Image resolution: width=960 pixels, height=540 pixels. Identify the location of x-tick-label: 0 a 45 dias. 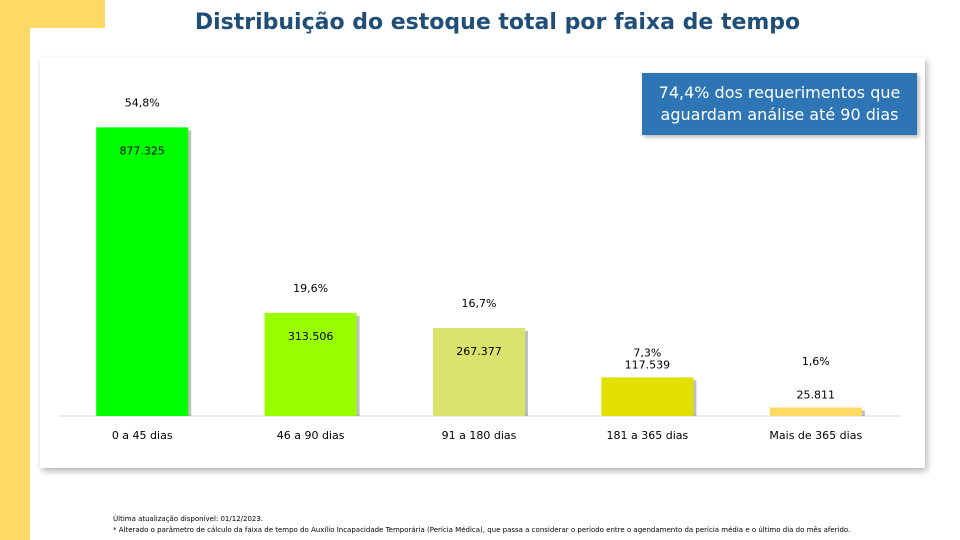
(142, 435).